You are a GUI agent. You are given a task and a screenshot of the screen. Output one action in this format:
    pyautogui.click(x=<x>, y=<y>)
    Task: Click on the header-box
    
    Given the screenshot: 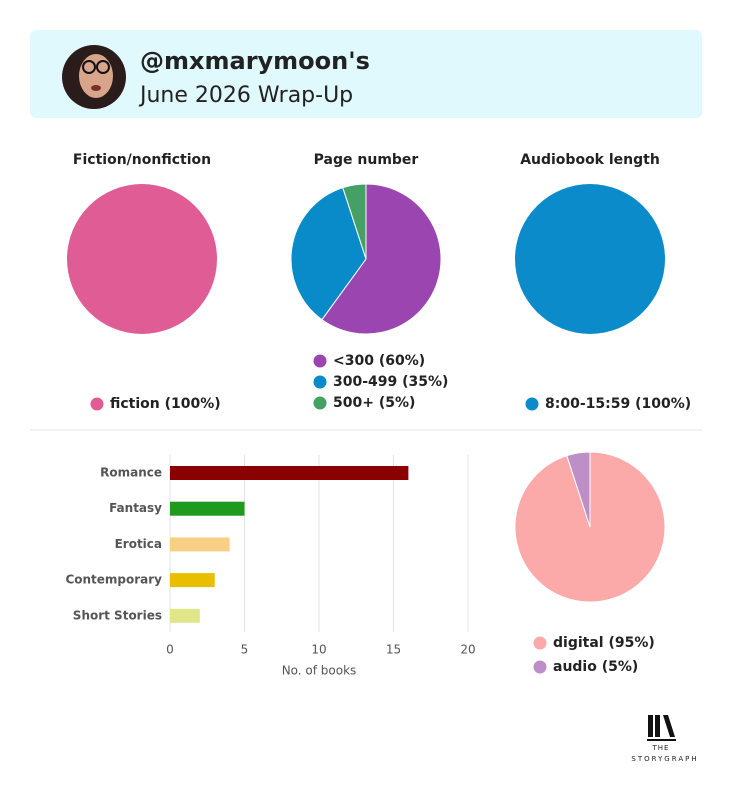 What is the action you would take?
    pyautogui.click(x=366, y=74)
    